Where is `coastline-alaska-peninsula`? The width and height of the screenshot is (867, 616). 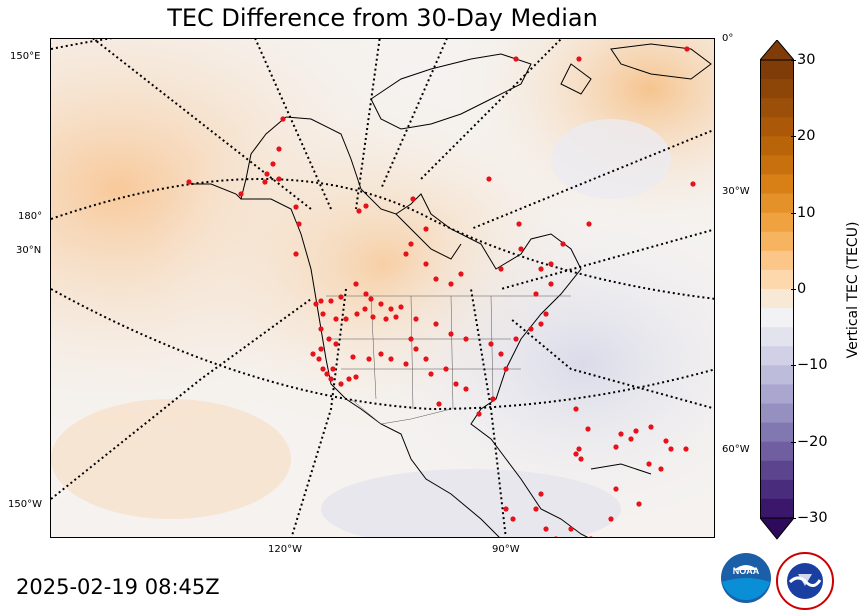
coastline-alaska-peninsula is located at coordinates (216, 191).